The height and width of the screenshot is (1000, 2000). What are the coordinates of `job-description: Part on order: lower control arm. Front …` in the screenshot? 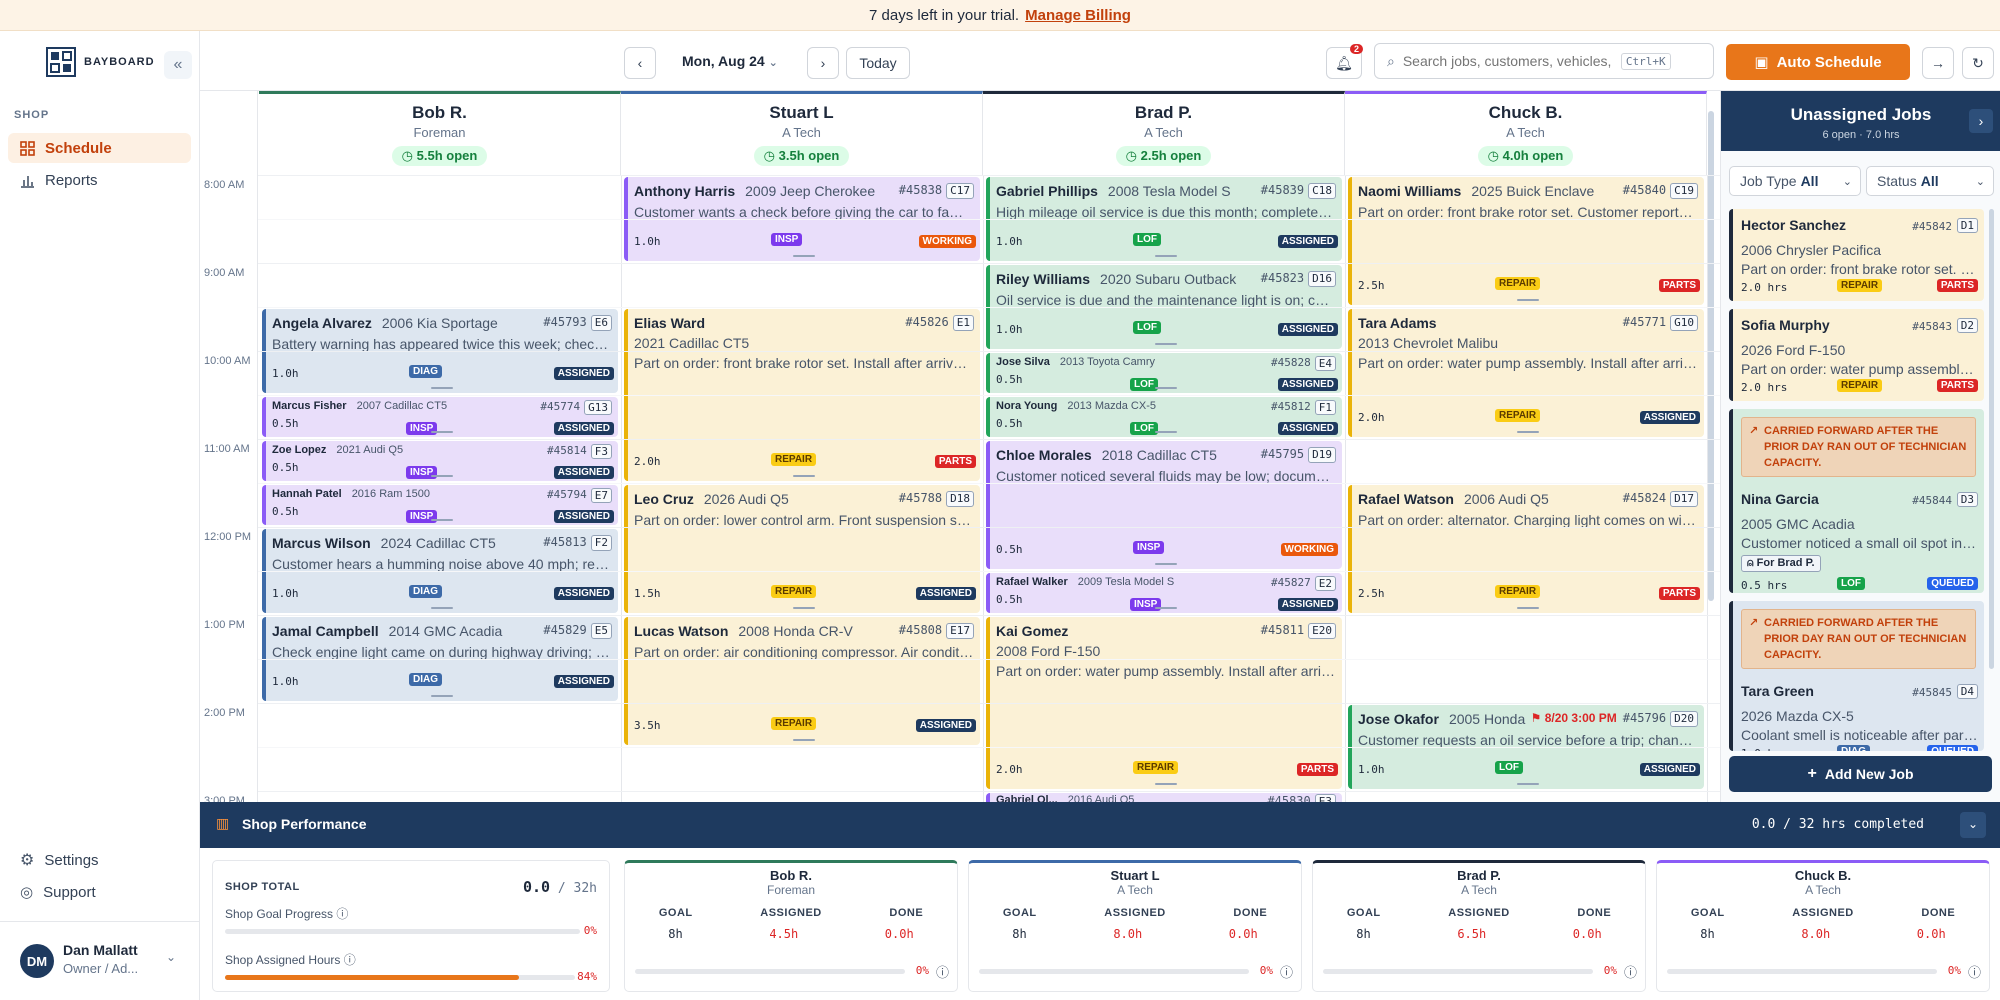 It's located at (804, 520).